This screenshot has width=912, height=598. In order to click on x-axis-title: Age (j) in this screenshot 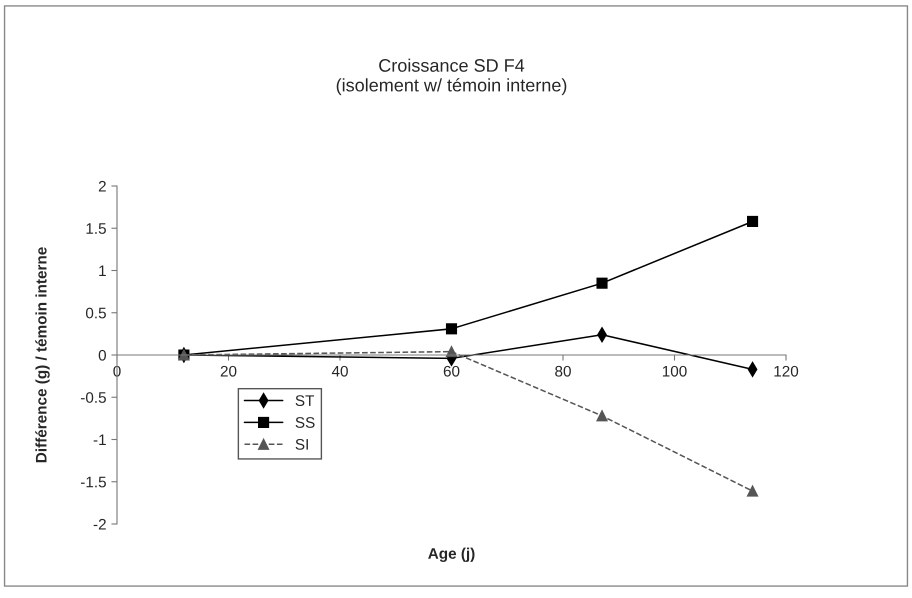, I will do `click(451, 555)`.